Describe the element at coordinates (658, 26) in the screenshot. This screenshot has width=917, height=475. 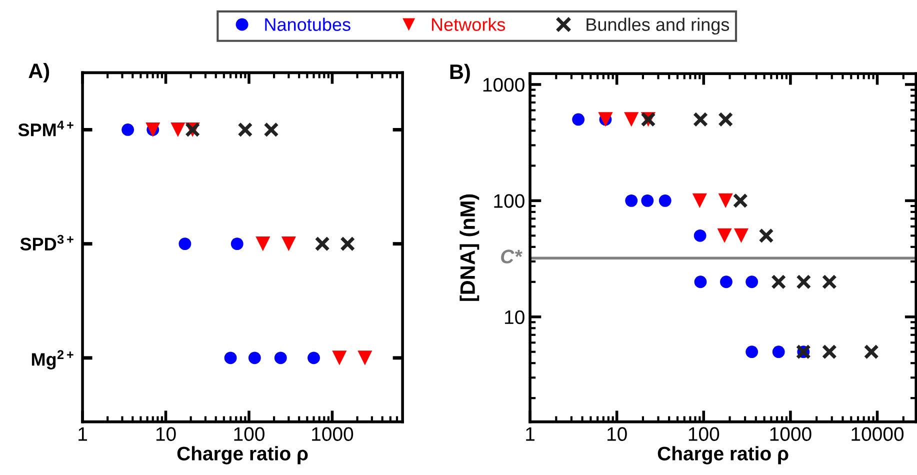
I see `legend-label: Bundles and rings` at that location.